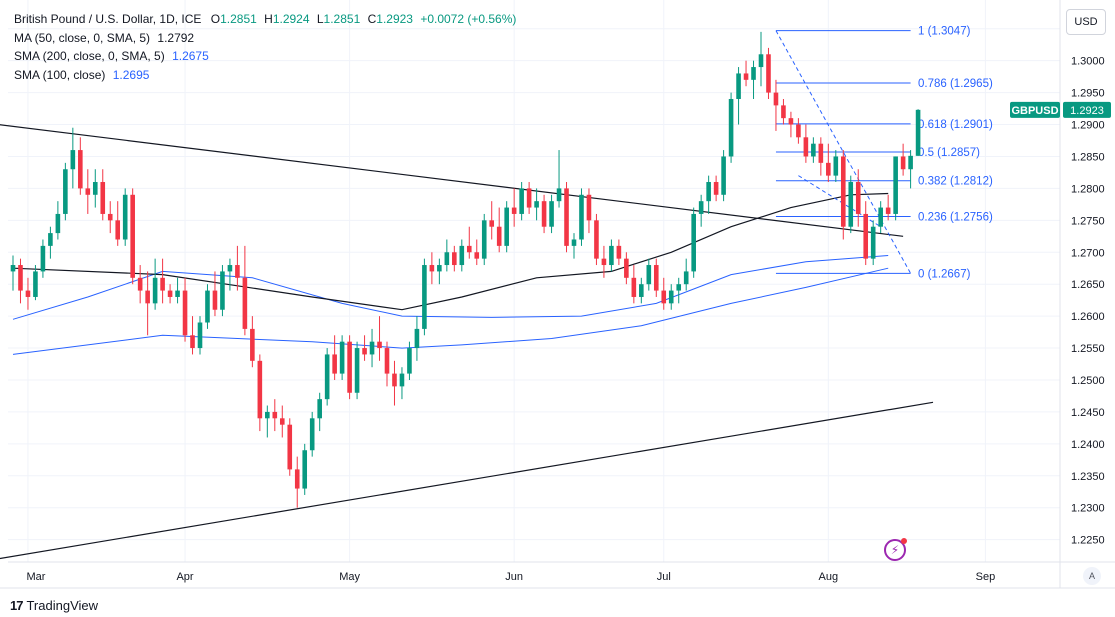 Image resolution: width=1115 pixels, height=617 pixels. Describe the element at coordinates (1088, 317) in the screenshot. I see `y-tick-label: 1.2600` at that location.